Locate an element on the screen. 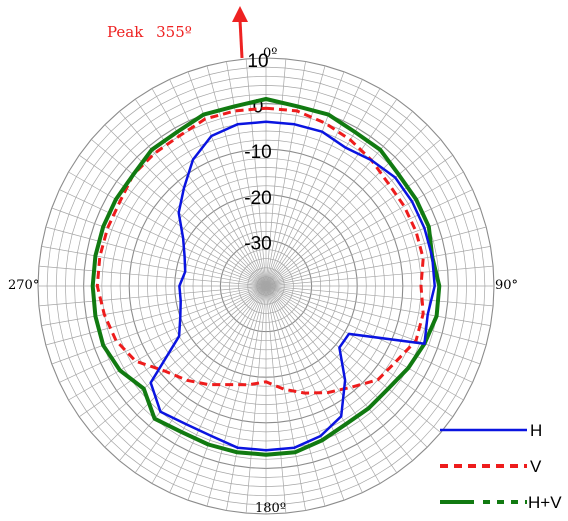 Image resolution: width=568 pixels, height=521 pixels. radial-tick-minus-20: -20 is located at coordinates (257, 198).